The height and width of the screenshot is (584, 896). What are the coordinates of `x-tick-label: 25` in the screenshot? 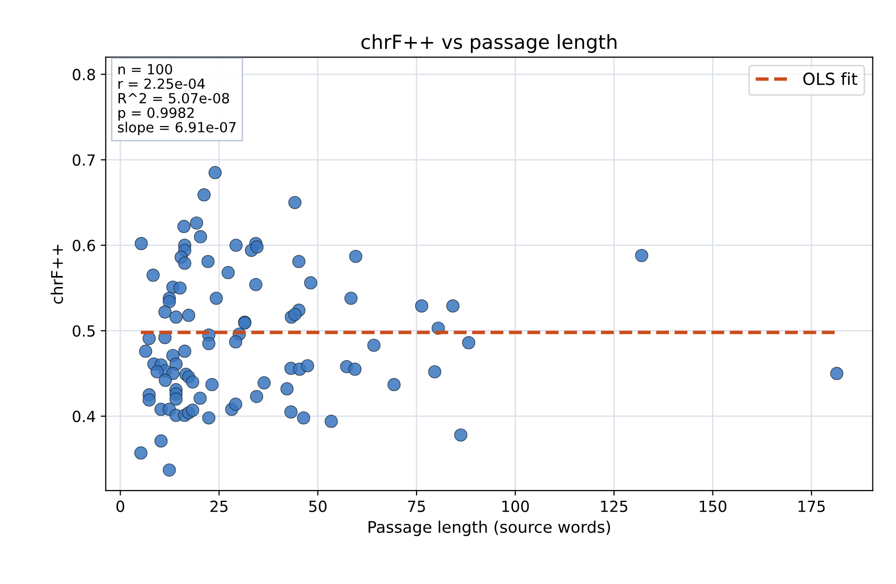 It's located at (219, 506).